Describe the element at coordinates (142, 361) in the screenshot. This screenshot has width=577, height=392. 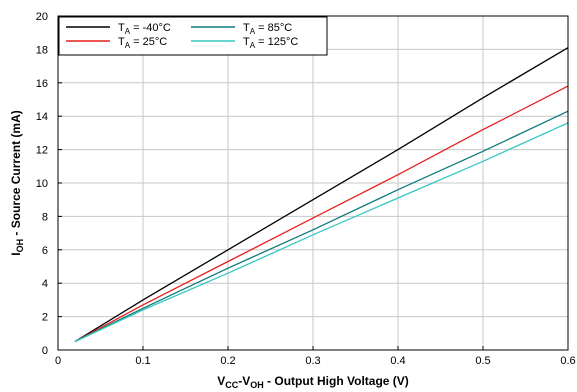
I see `x-tick-label: 0.1` at that location.